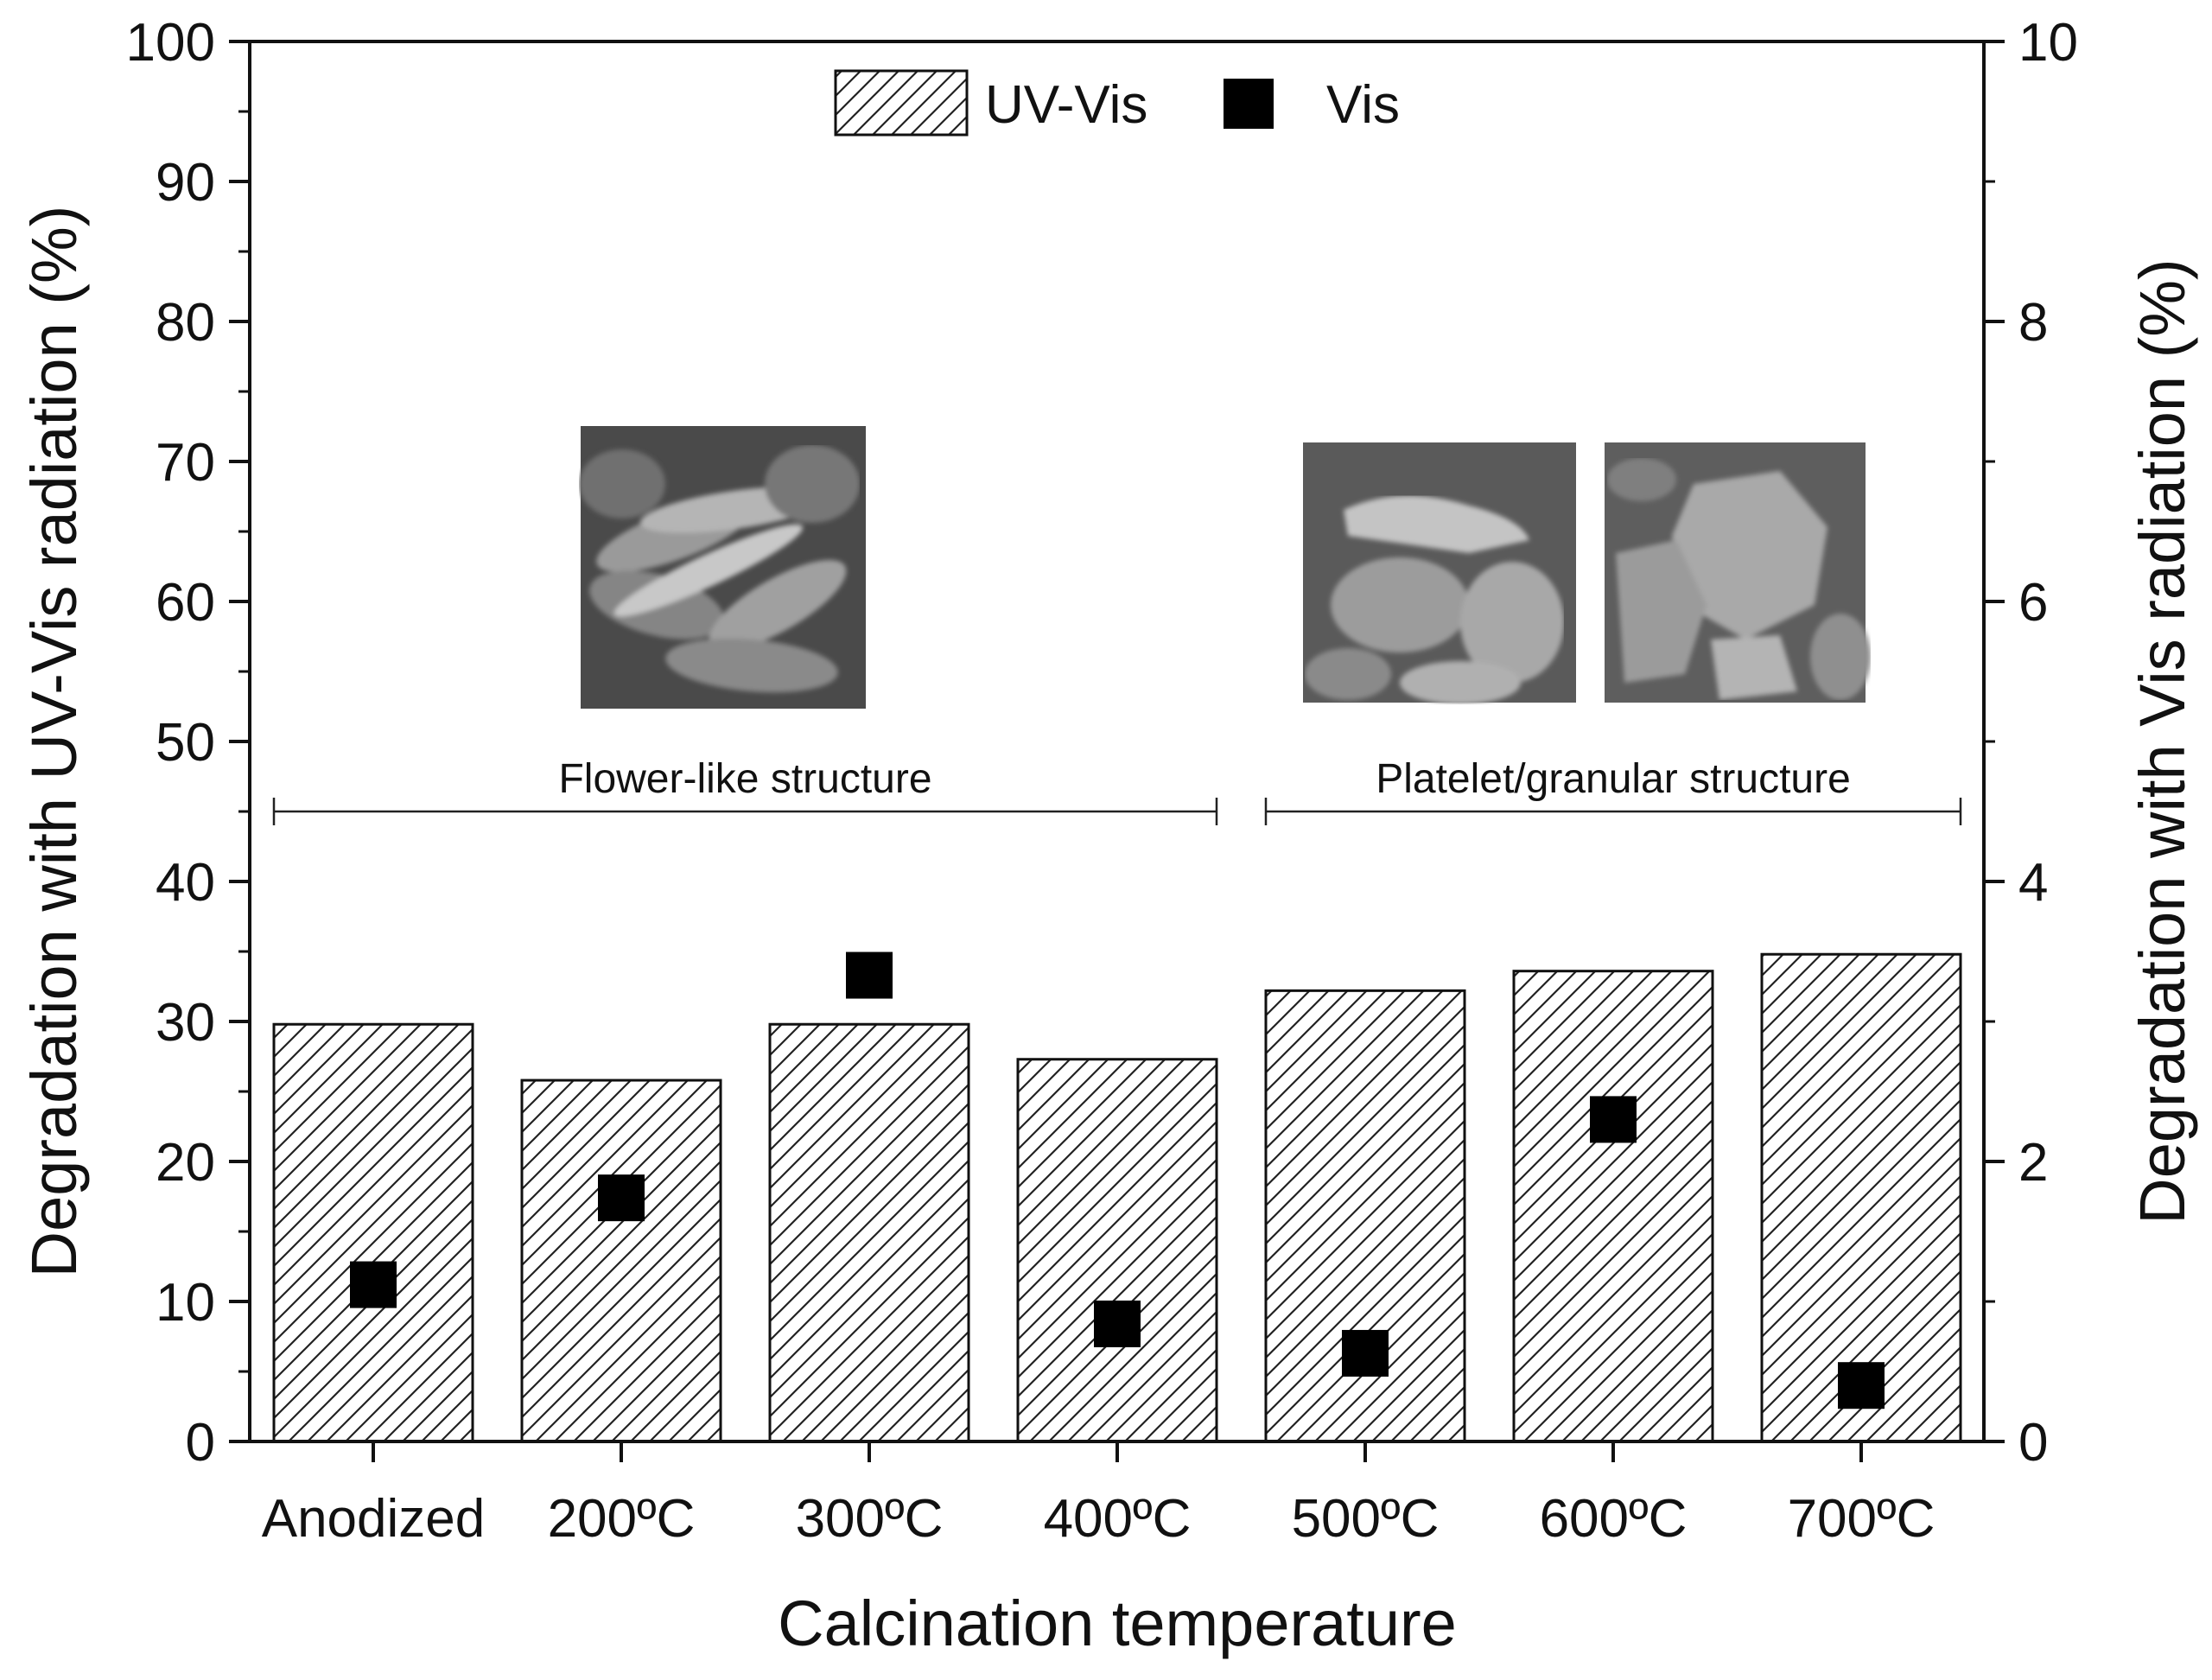 The width and height of the screenshot is (2212, 1680). What do you see at coordinates (1118, 1519) in the screenshot?
I see `x-tick-label-400-c: 400ºC` at bounding box center [1118, 1519].